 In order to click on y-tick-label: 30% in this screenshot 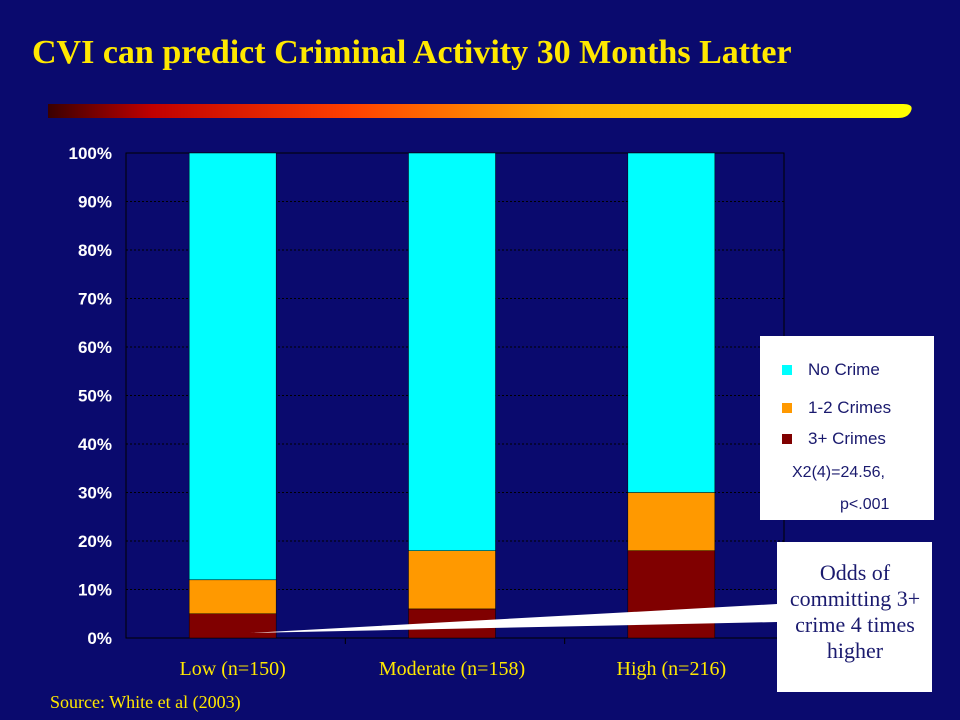, I will do `click(95, 493)`.